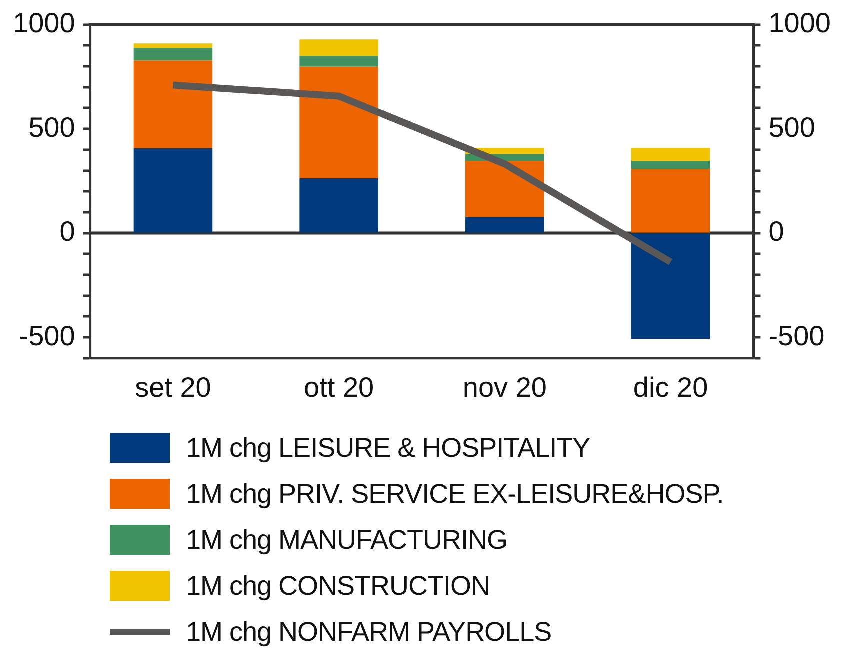 The image size is (844, 667). Describe the element at coordinates (173, 387) in the screenshot. I see `x-tick-label: set 20` at that location.